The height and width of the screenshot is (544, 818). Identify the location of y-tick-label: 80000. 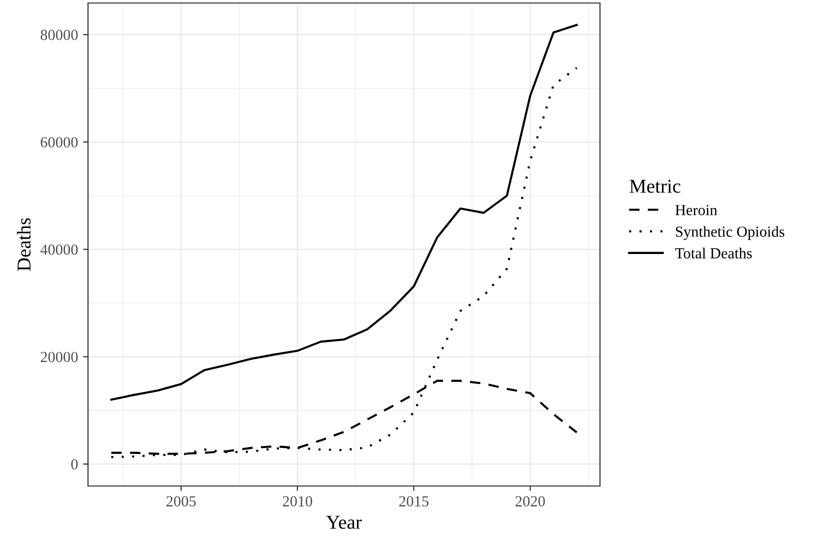
(59, 35).